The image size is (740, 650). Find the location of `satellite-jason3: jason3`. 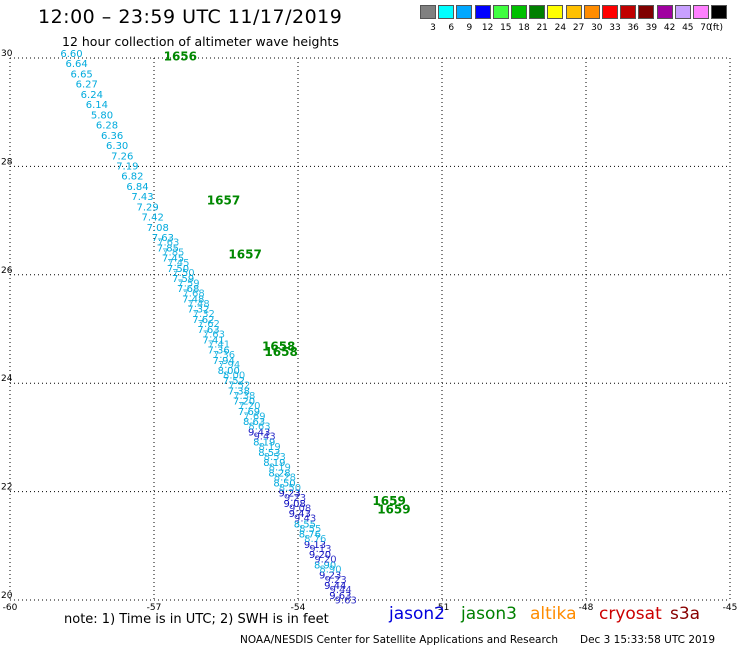

satellite-jason3: jason3 is located at coordinates (489, 614).